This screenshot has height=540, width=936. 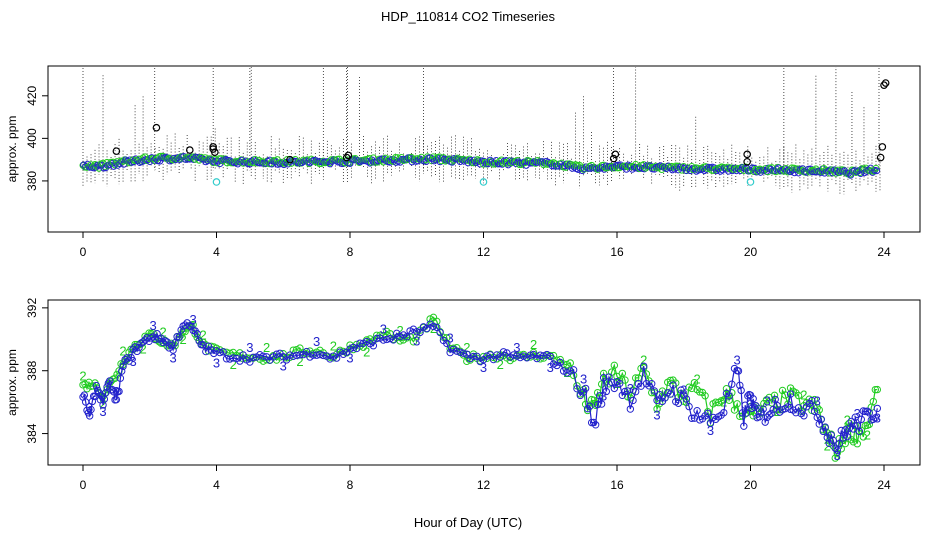 I want to click on x-tick-label-2-6: 24, so click(x=884, y=485).